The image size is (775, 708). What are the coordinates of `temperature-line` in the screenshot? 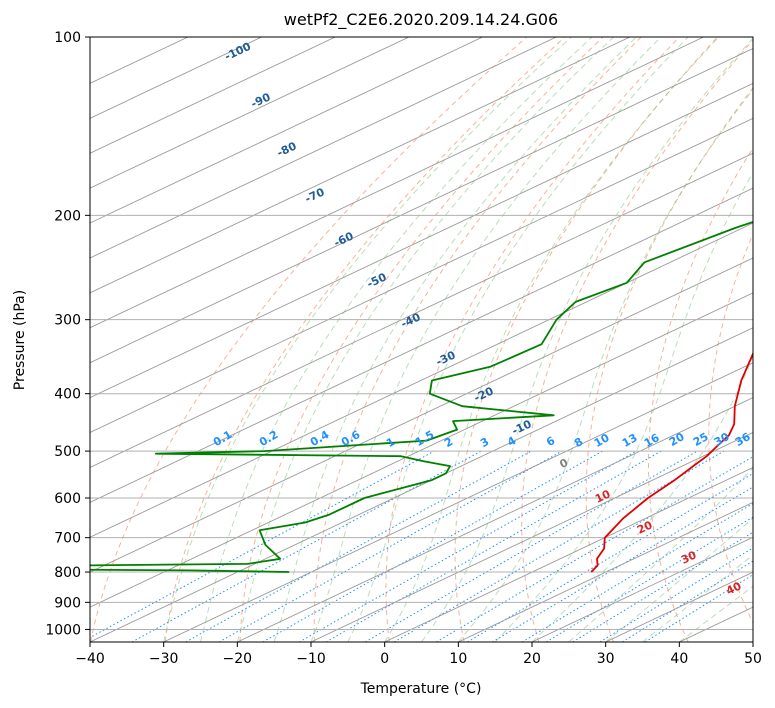 It's located at (671, 462).